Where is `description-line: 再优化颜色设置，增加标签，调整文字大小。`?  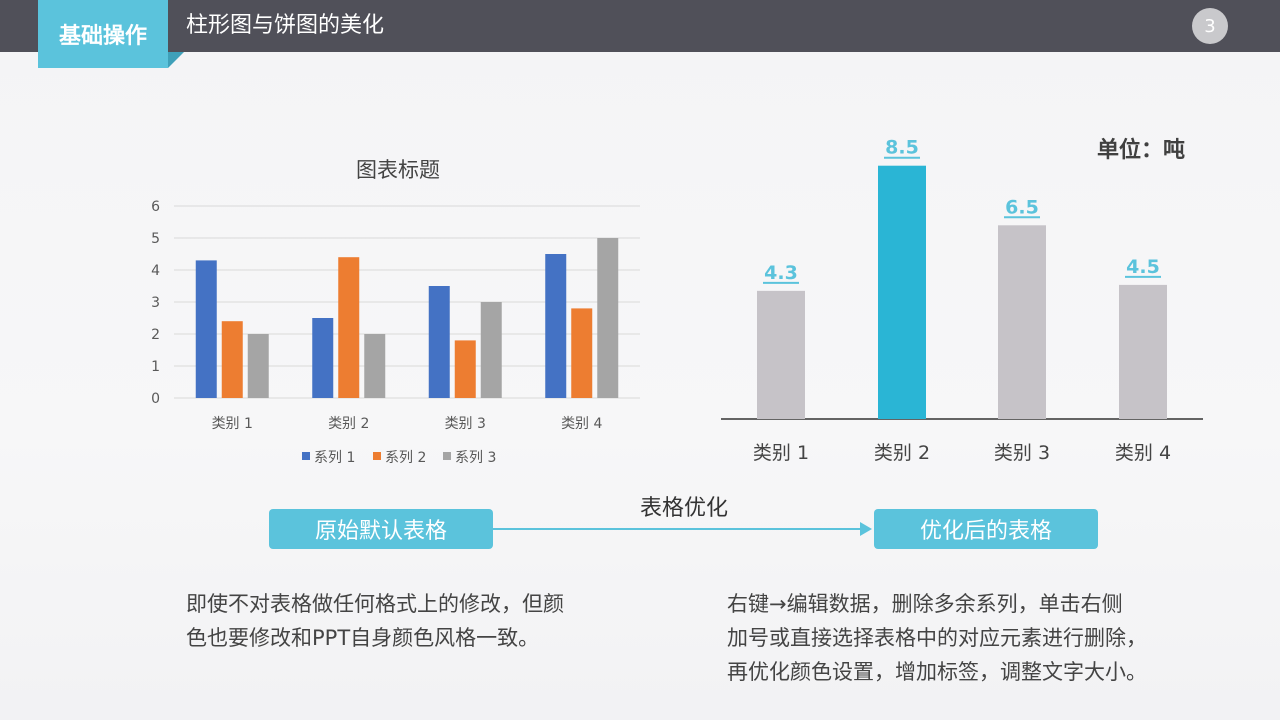 description-line: 再优化颜色设置，增加标签，调整文字大小。 is located at coordinates (937, 672).